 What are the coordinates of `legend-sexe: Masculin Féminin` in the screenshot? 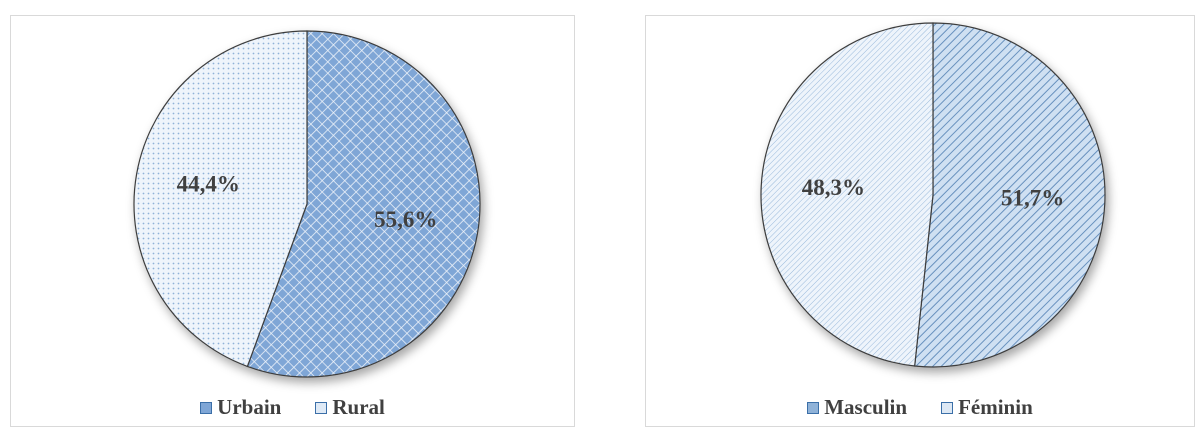 It's located at (920, 407).